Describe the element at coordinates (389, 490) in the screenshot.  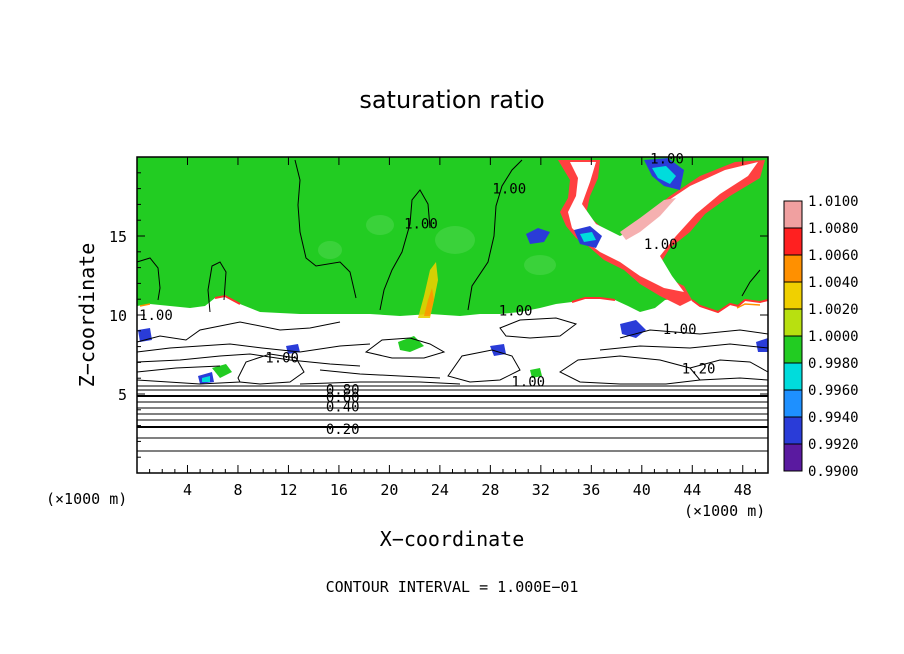
I see `x-tick-label: 20` at that location.